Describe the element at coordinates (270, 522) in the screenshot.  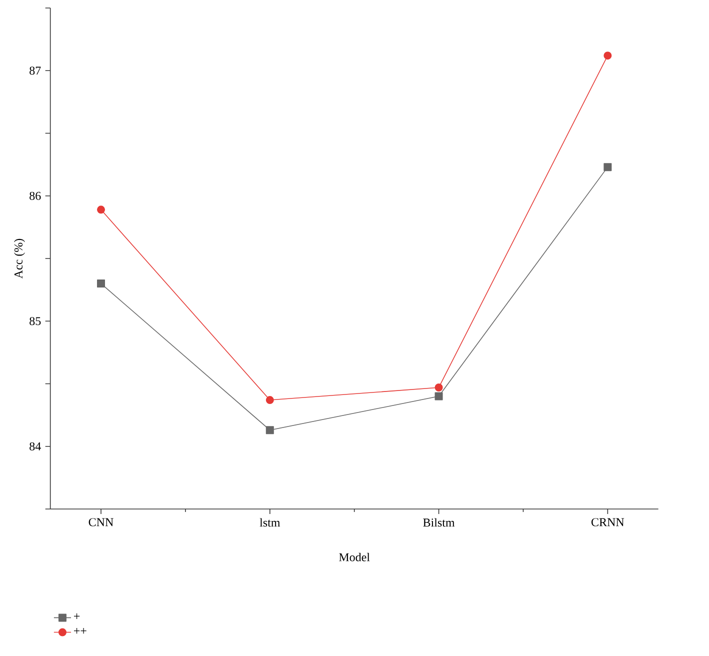
I see `x-tick-label: lstm` at that location.